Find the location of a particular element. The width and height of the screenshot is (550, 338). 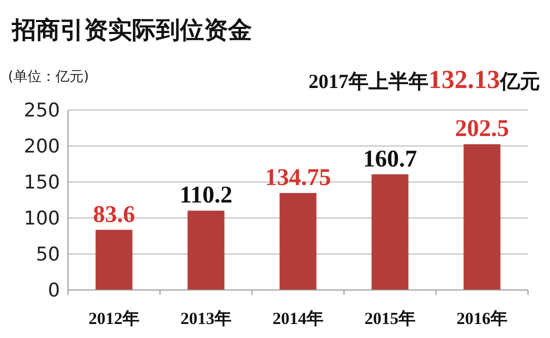

data-label: 202.5 is located at coordinates (482, 129).